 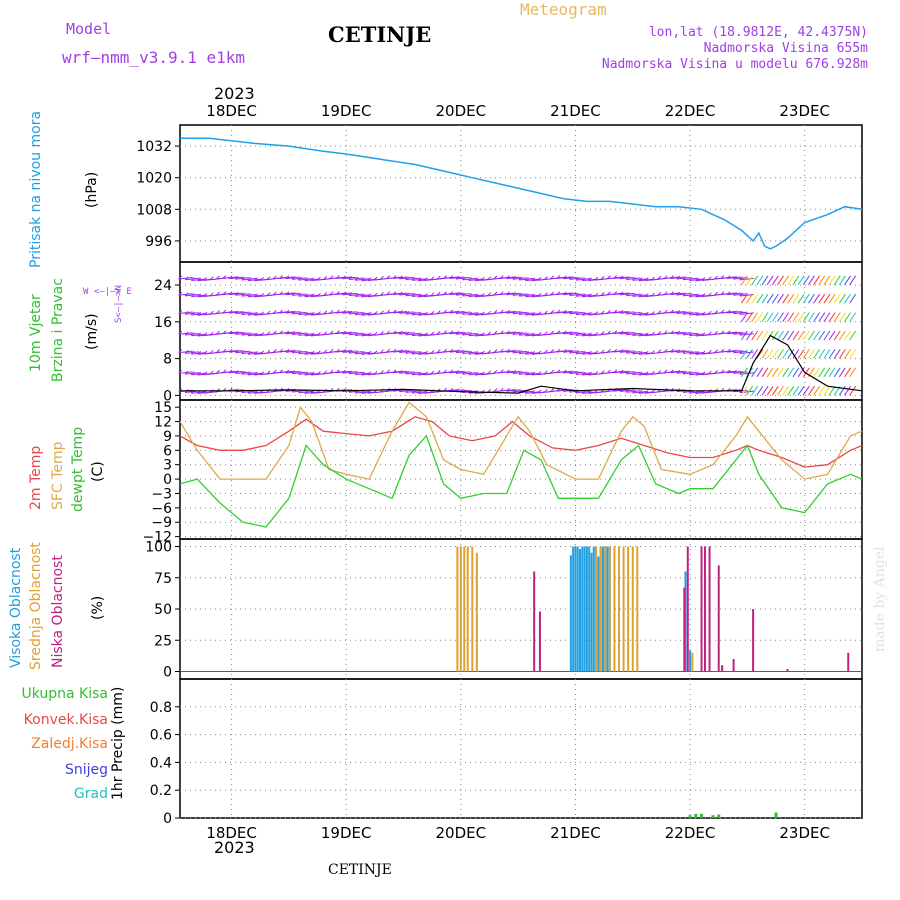 What do you see at coordinates (158, 242) in the screenshot?
I see `y-tick-label: 996` at bounding box center [158, 242].